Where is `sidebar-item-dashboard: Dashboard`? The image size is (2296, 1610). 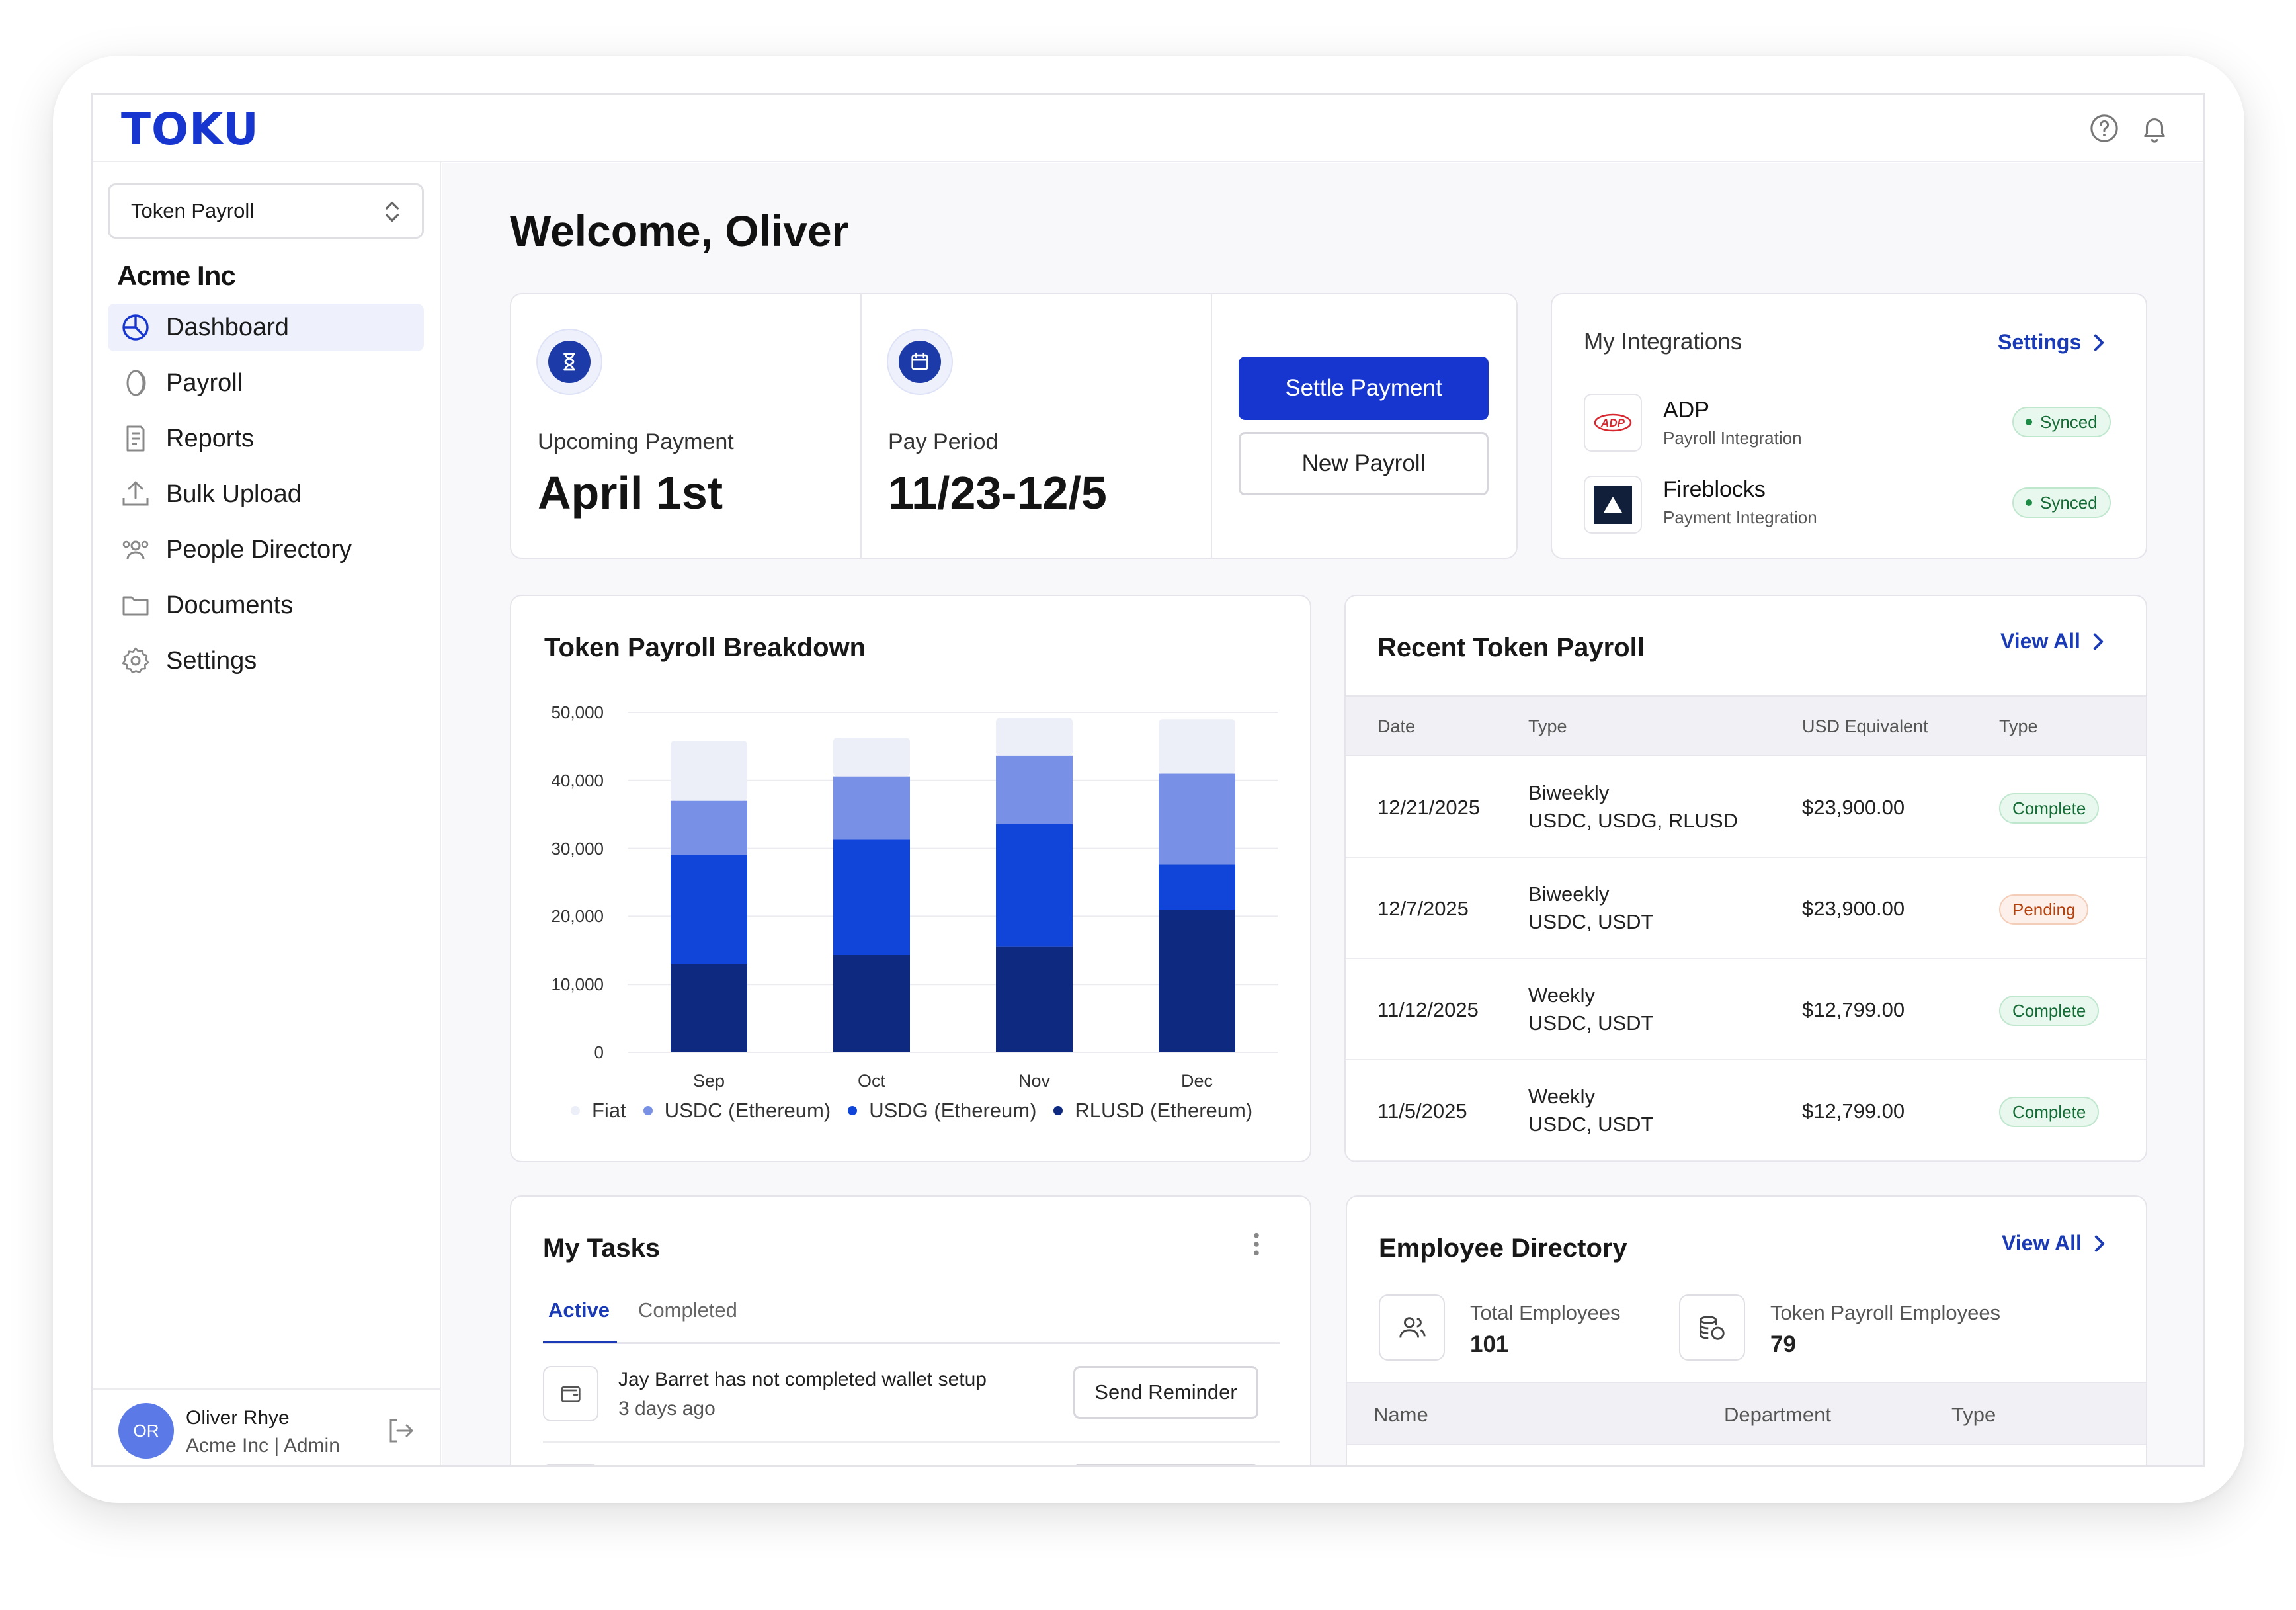
sidebar-item-dashboard: Dashboard is located at coordinates (266, 327).